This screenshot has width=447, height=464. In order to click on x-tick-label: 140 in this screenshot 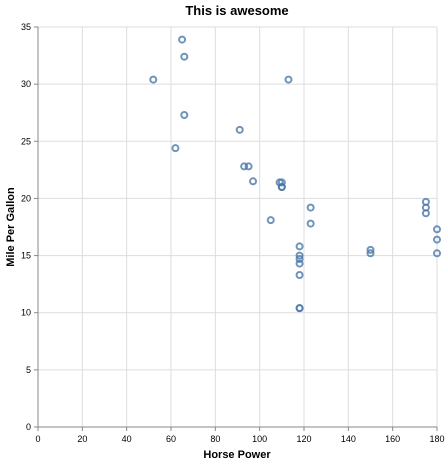, I will do `click(348, 439)`.